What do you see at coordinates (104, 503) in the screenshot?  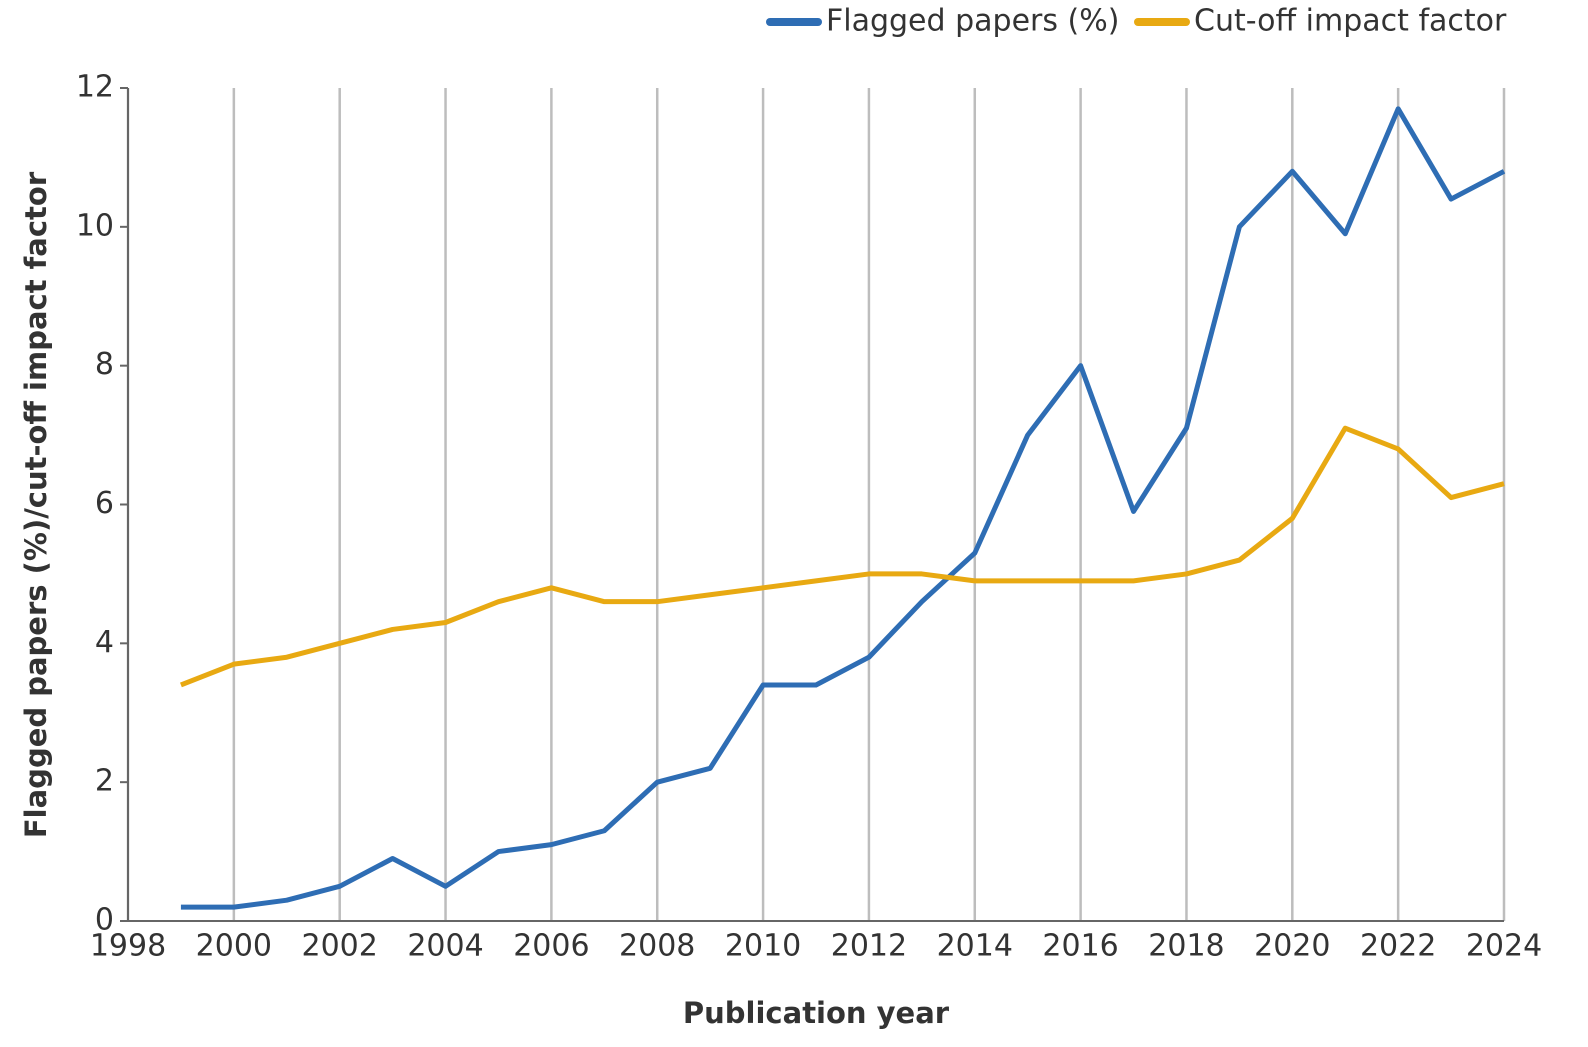 I see `y-tick-label: 6` at bounding box center [104, 503].